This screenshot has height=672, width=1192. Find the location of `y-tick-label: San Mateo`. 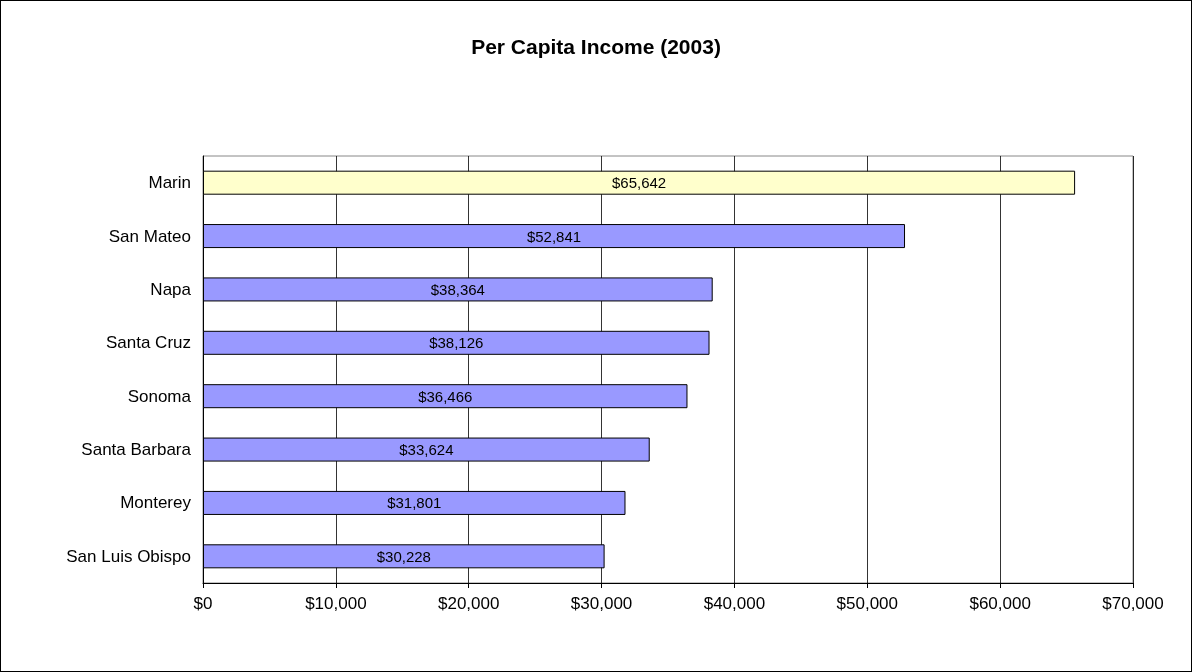

y-tick-label: San Mateo is located at coordinates (149, 236).